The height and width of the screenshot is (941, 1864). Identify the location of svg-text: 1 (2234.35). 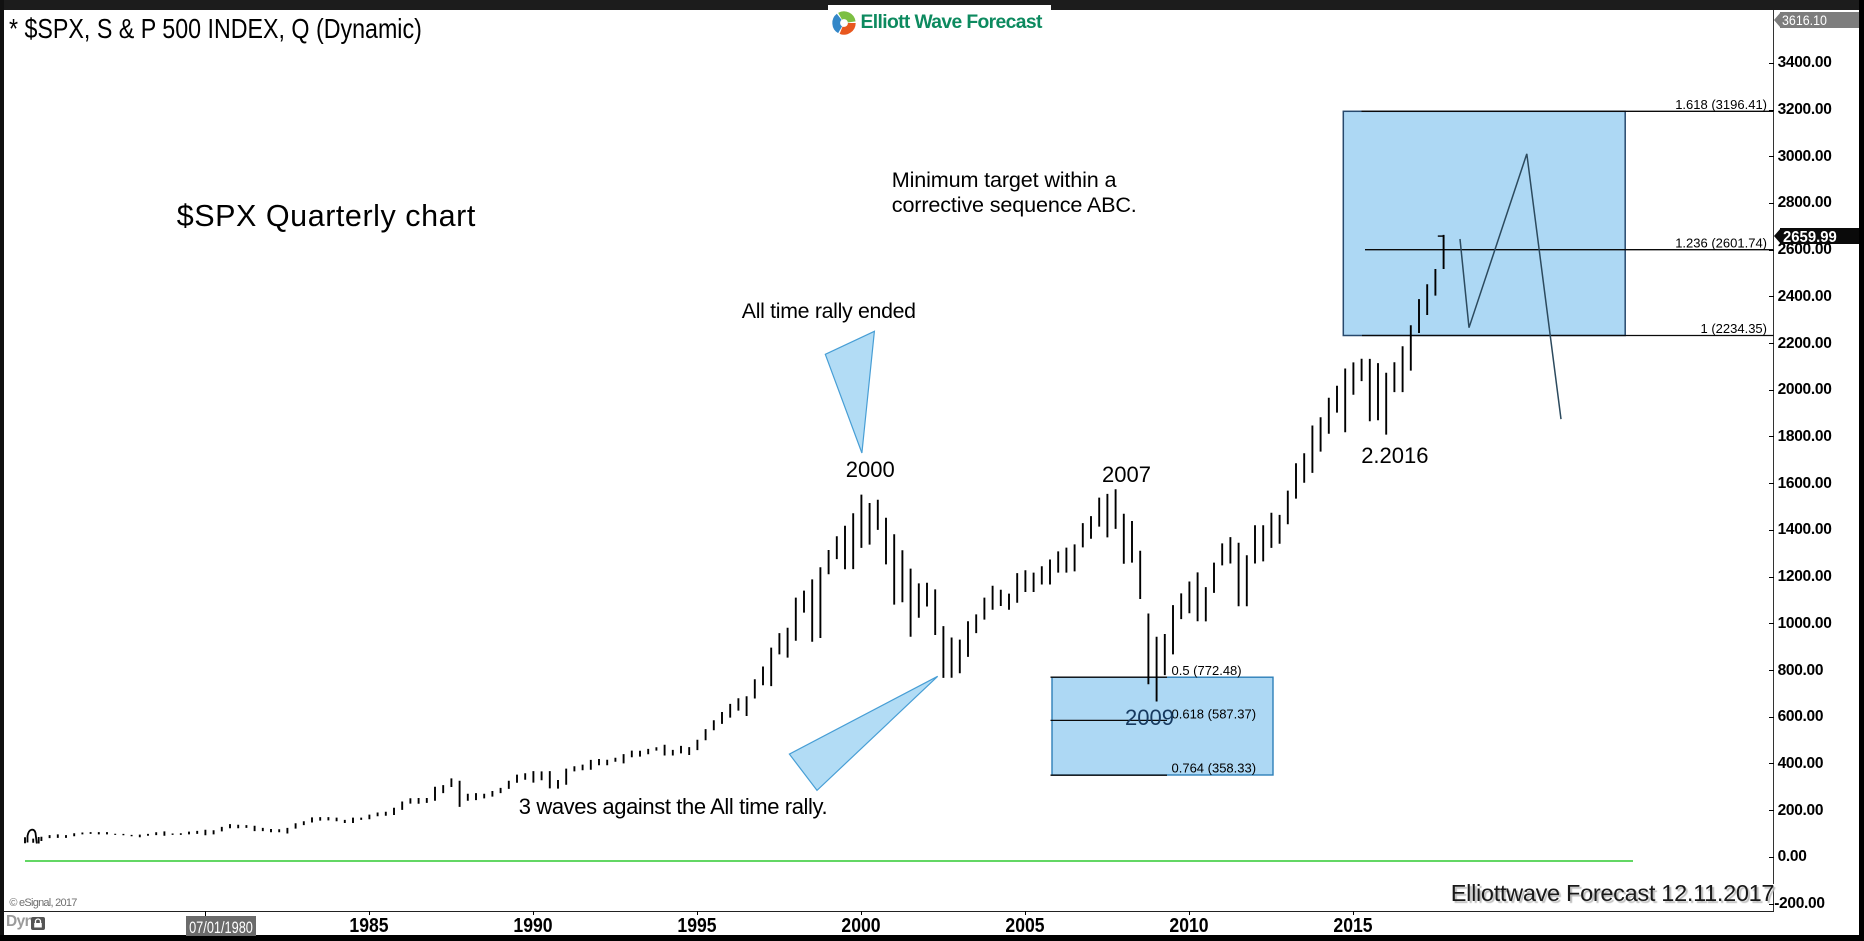
(1734, 328).